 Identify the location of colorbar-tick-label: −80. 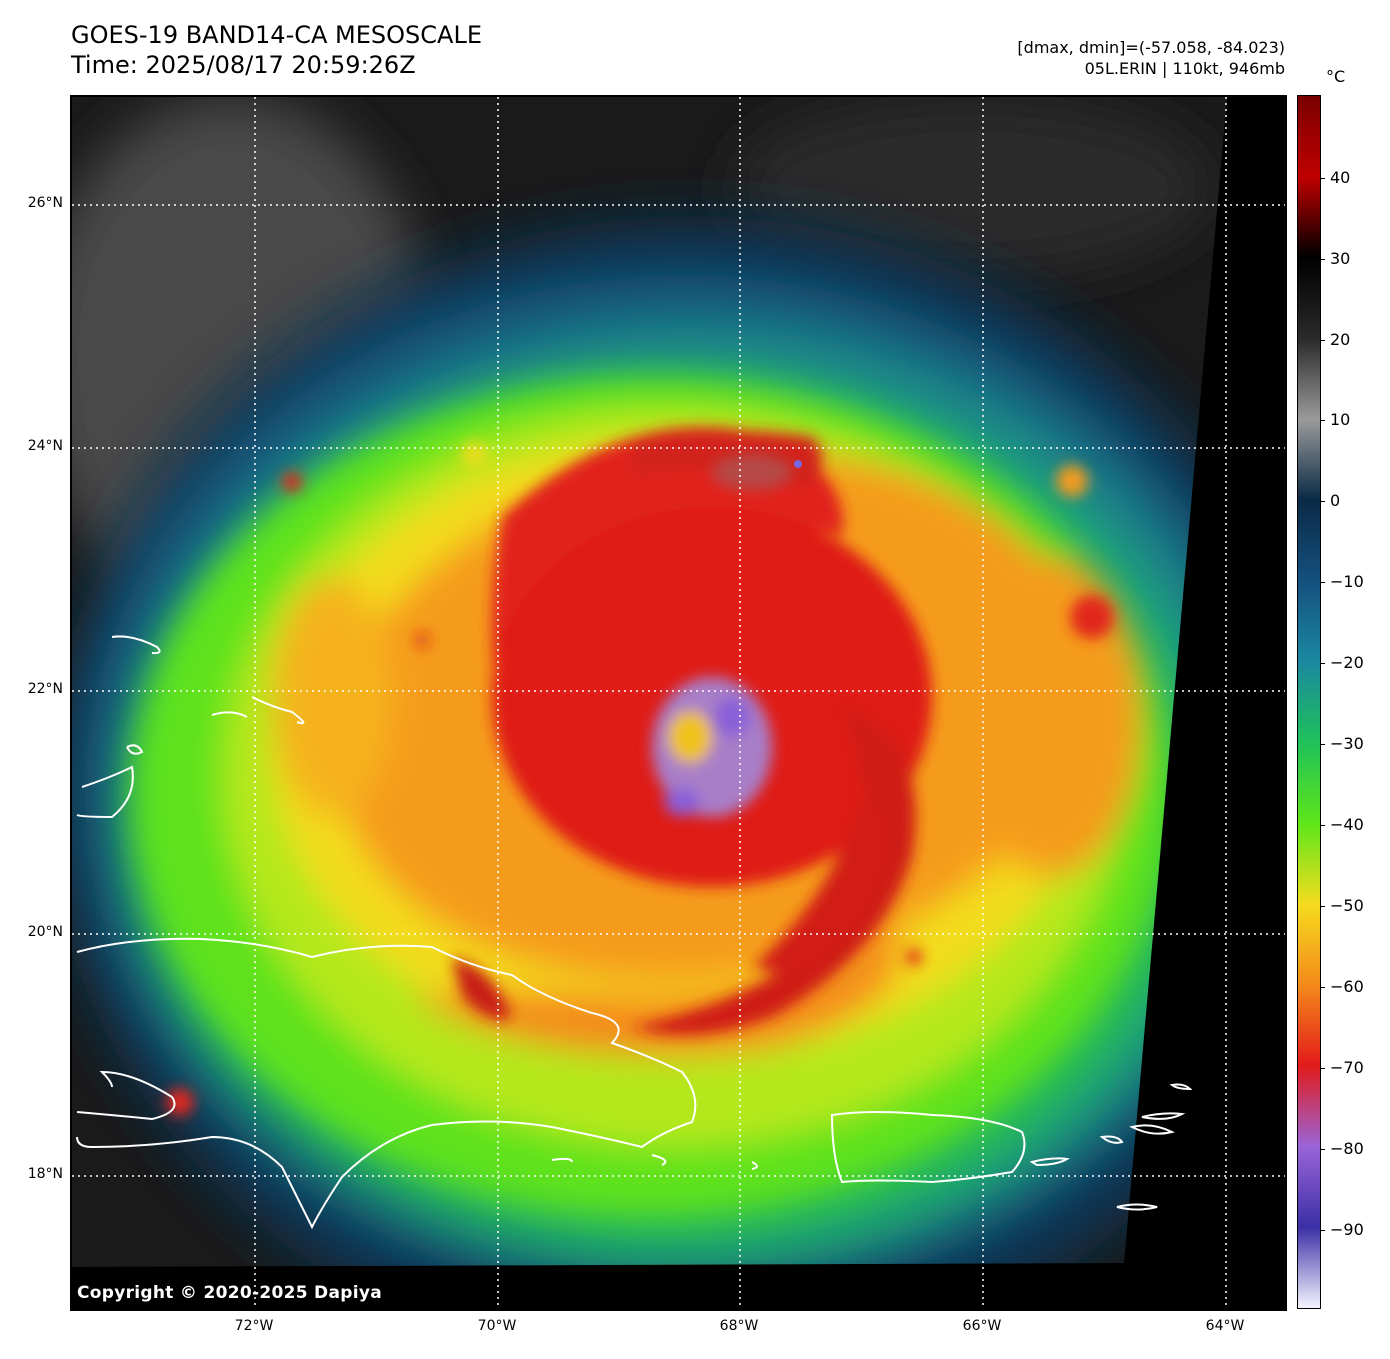
(1347, 1148).